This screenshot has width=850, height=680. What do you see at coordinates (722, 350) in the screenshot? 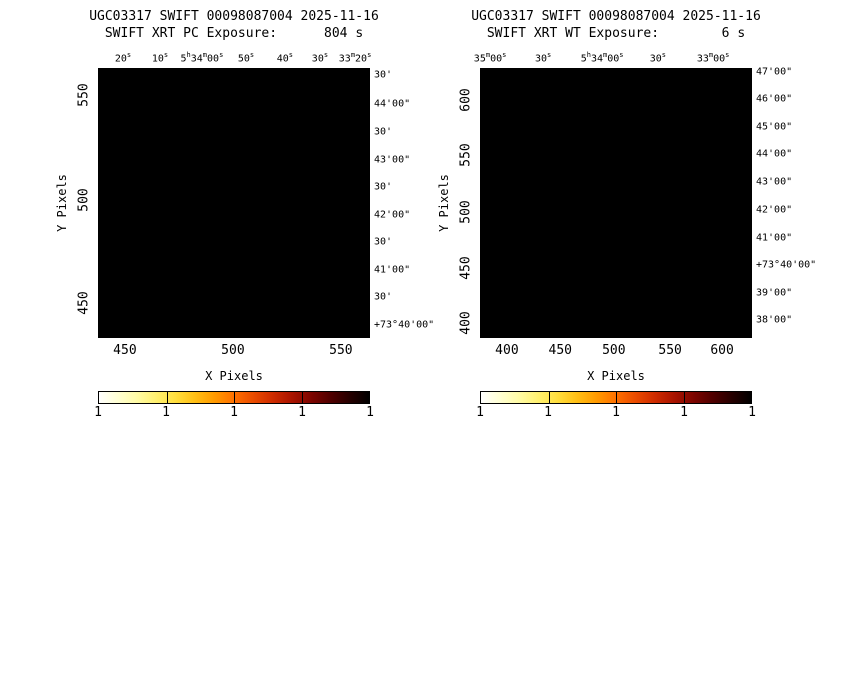
I see `x-tick-label: 600` at bounding box center [722, 350].